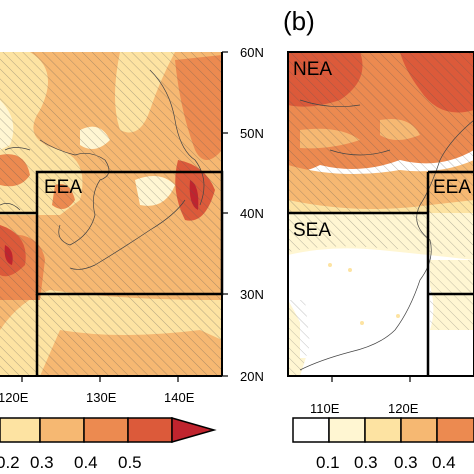 The image size is (474, 474). What do you see at coordinates (406, 462) in the screenshot?
I see `colorbar-b-label-2: 0.3` at bounding box center [406, 462].